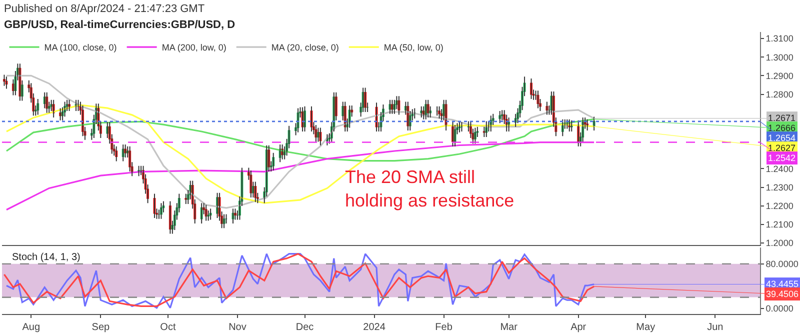  What do you see at coordinates (782, 294) in the screenshot?
I see `annotation: 39.4506` at bounding box center [782, 294].